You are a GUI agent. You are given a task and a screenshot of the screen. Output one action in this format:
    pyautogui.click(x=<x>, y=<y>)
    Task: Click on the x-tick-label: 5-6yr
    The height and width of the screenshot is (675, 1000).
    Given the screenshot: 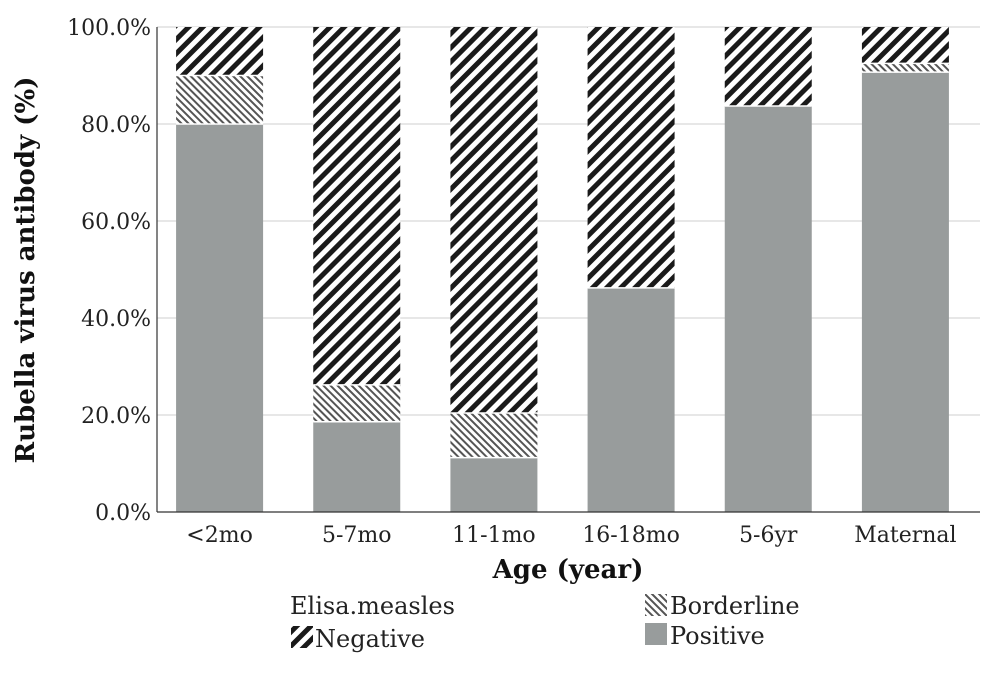 What is the action you would take?
    pyautogui.click(x=768, y=535)
    